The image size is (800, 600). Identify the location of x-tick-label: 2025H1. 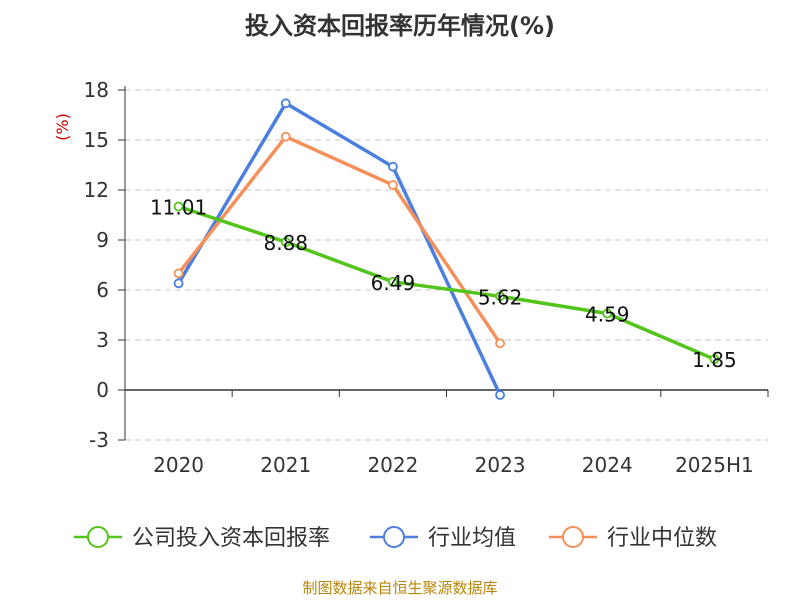
(714, 465).